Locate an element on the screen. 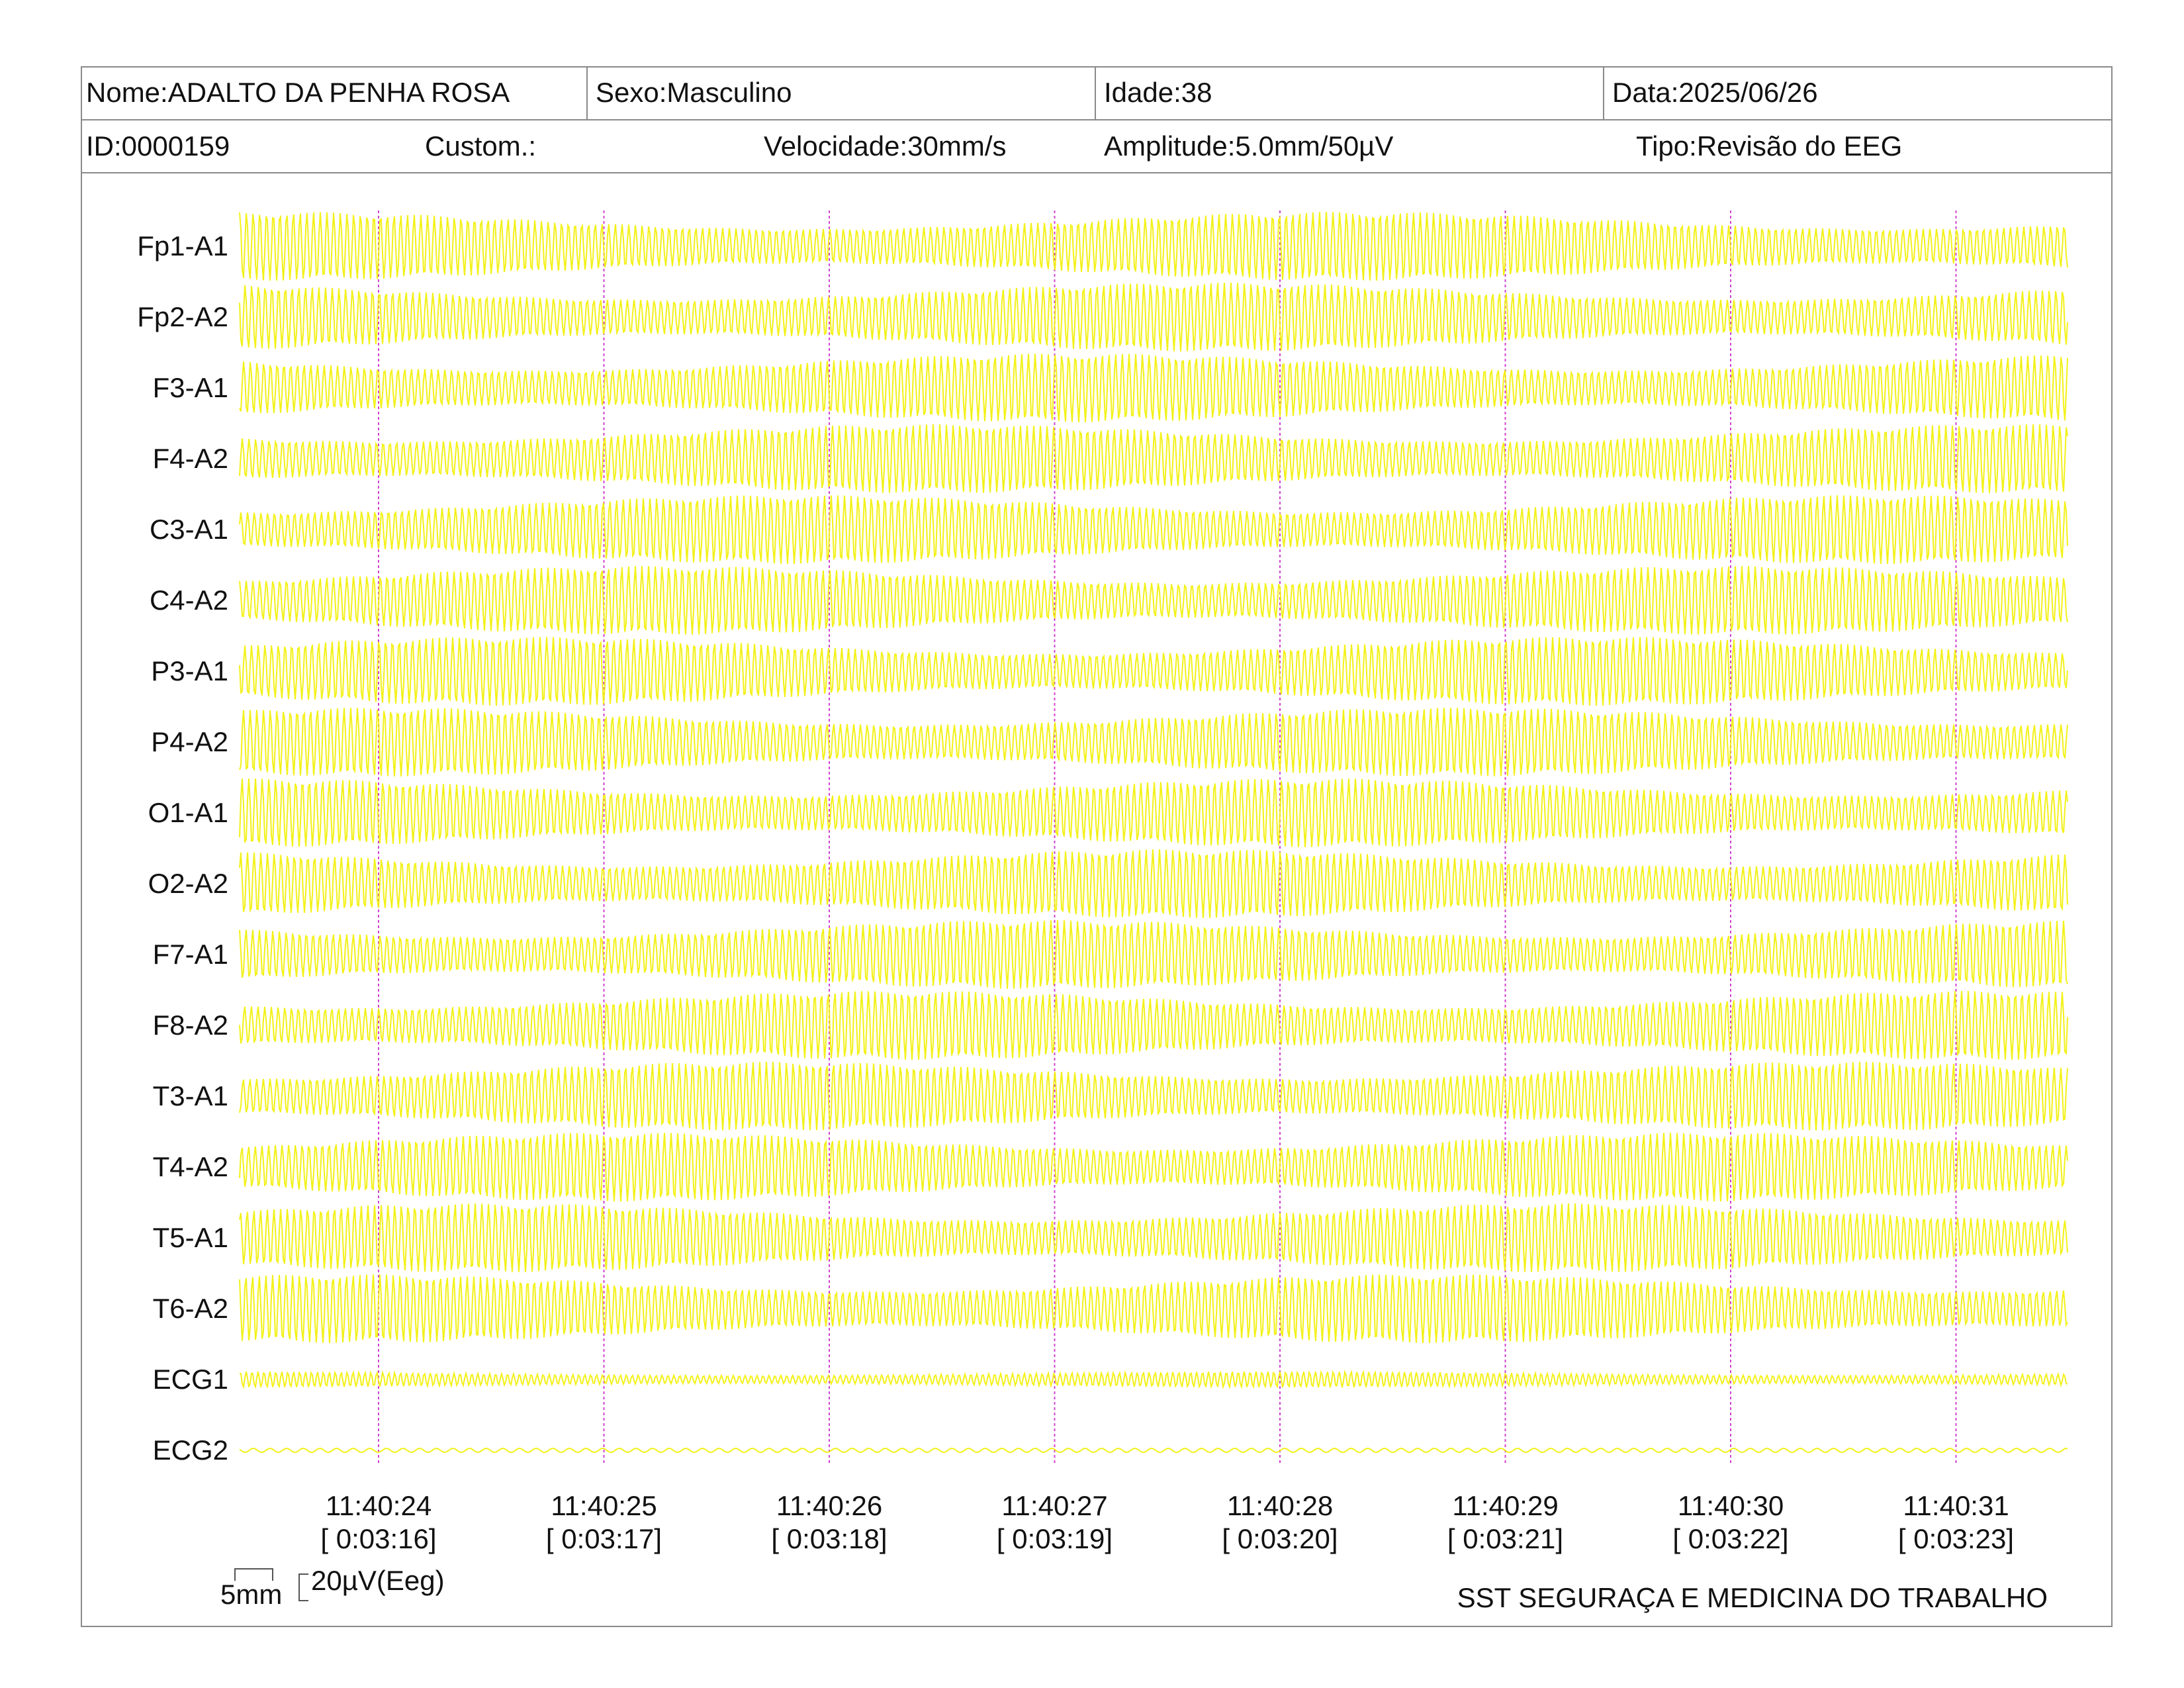  time-elapsed-label: [ 0:03:19] is located at coordinates (1054, 1538).